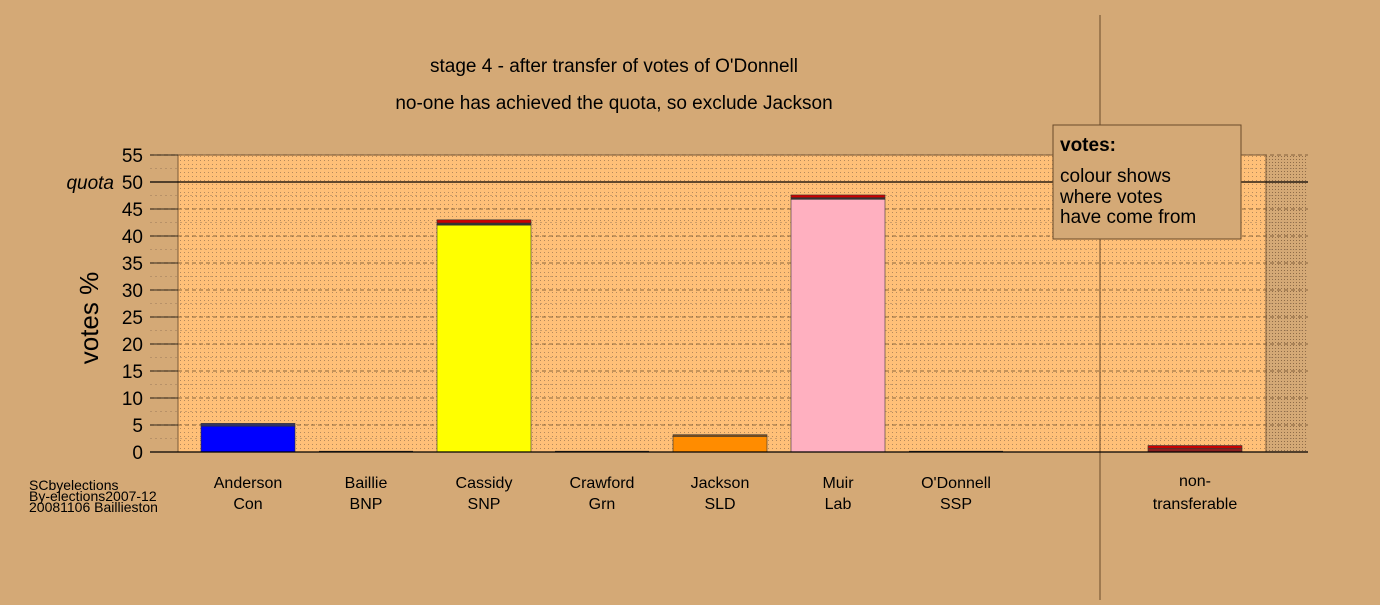 The image size is (1380, 605). What do you see at coordinates (1195, 504) in the screenshot?
I see `nontransferable-label-2: transferable` at bounding box center [1195, 504].